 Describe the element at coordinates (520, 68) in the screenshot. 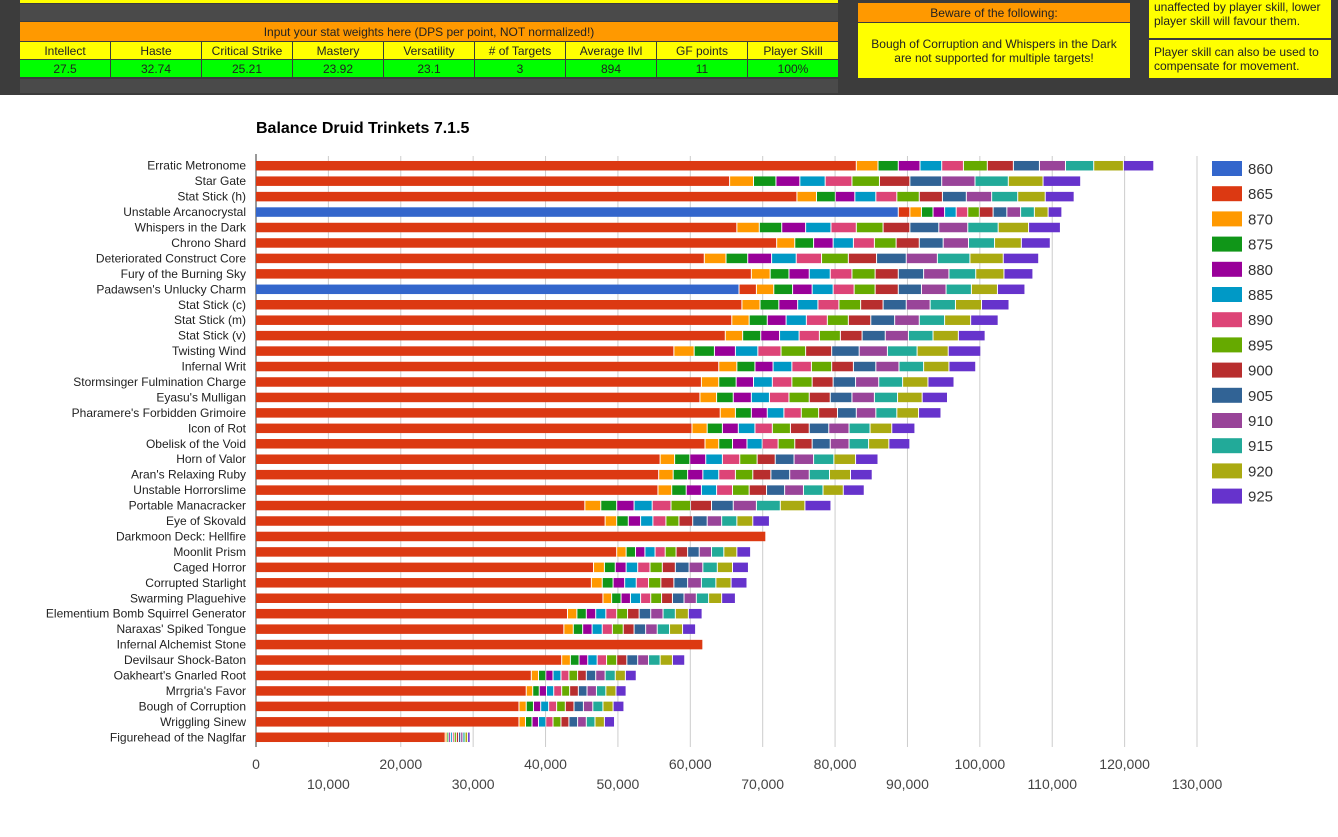

I see `stat-value-cell: 3` at that location.